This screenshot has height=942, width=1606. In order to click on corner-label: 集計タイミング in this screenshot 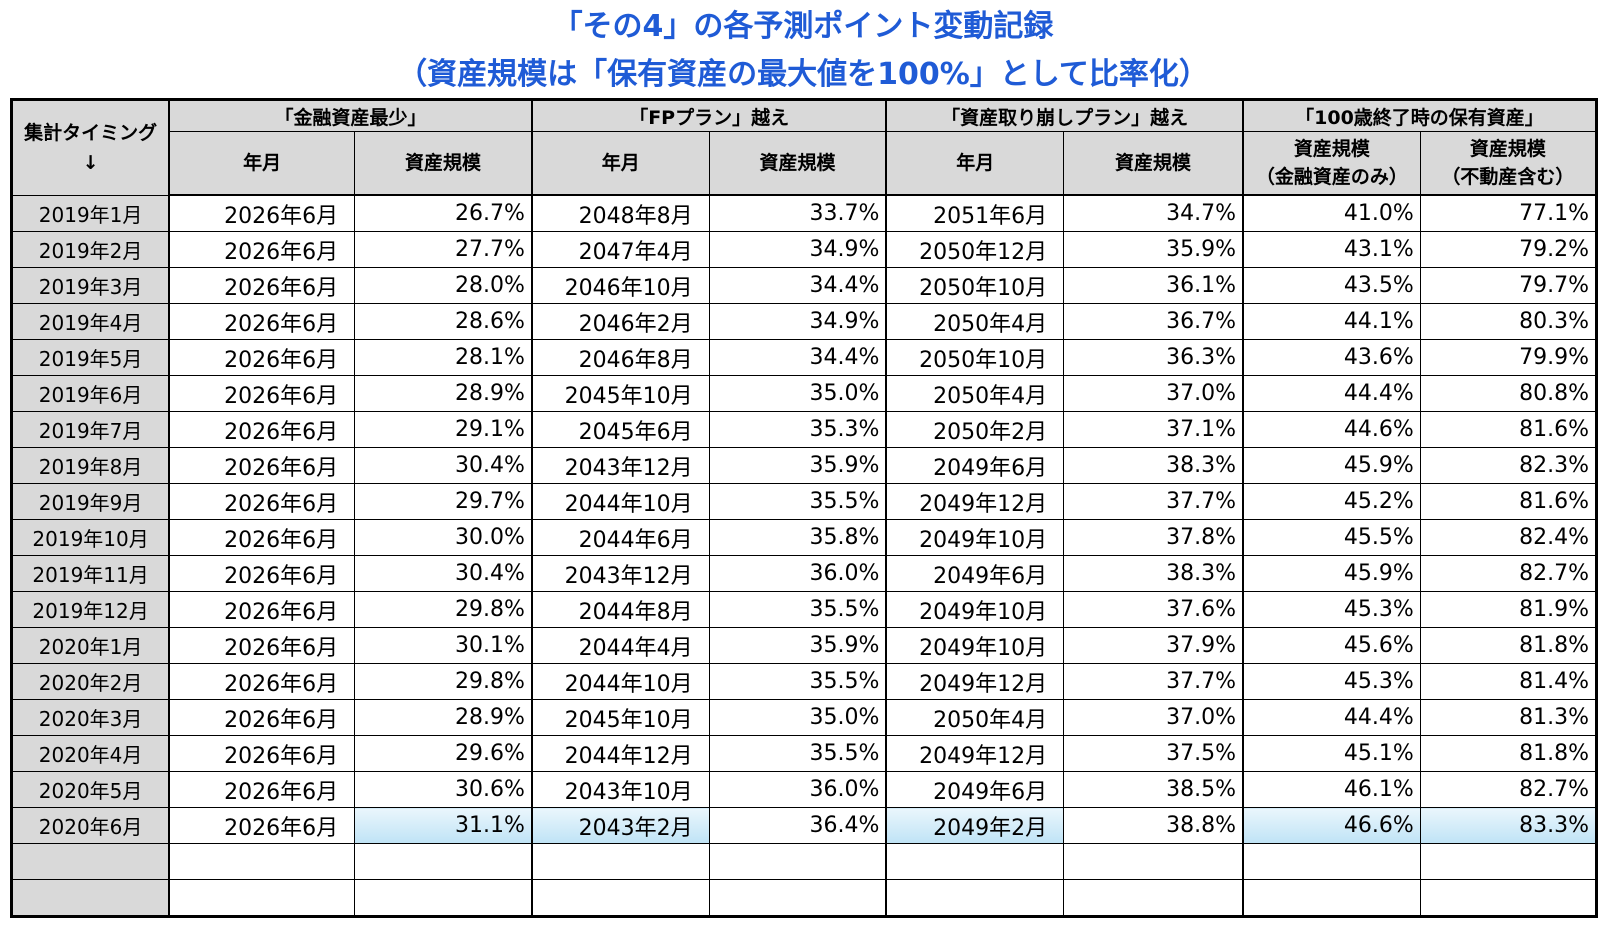, I will do `click(91, 132)`.